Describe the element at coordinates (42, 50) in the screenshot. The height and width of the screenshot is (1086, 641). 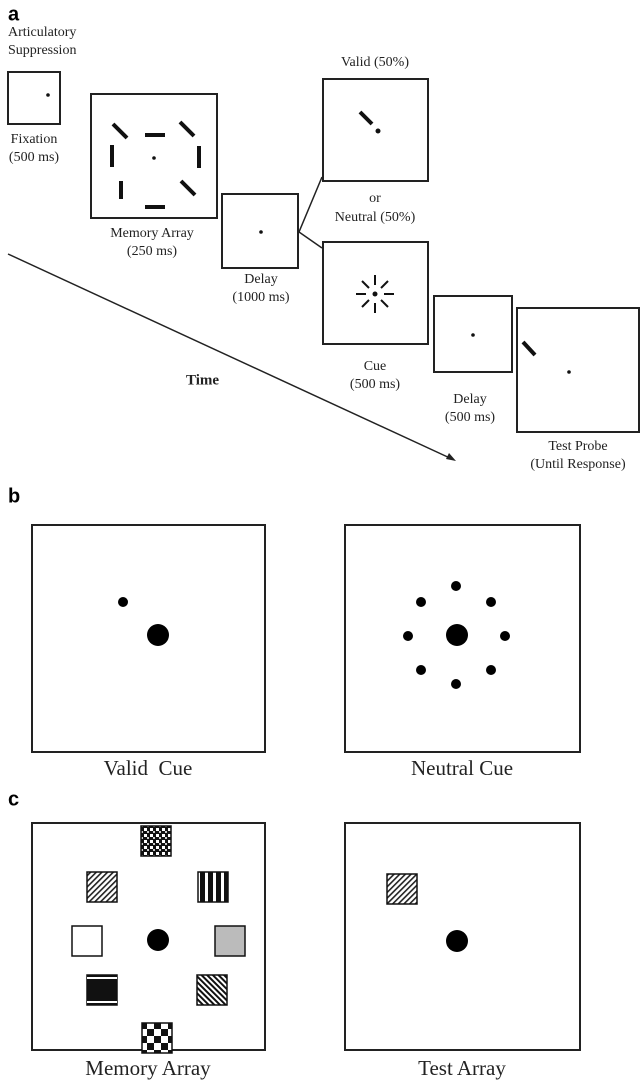
I see `header: Suppression` at that location.